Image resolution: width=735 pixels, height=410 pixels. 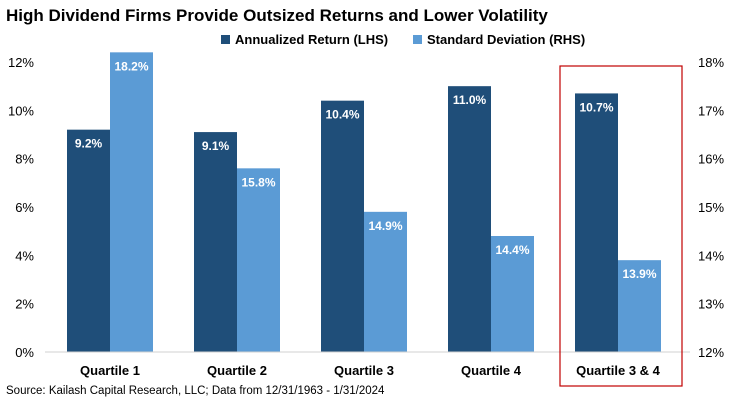 What do you see at coordinates (596, 107) in the screenshot?
I see `data-label-annualized-return: 10.7%` at bounding box center [596, 107].